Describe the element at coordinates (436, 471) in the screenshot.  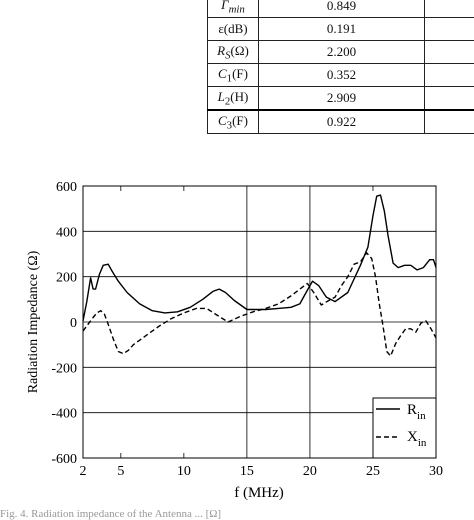
I see `x-tick-label: 30` at that location.